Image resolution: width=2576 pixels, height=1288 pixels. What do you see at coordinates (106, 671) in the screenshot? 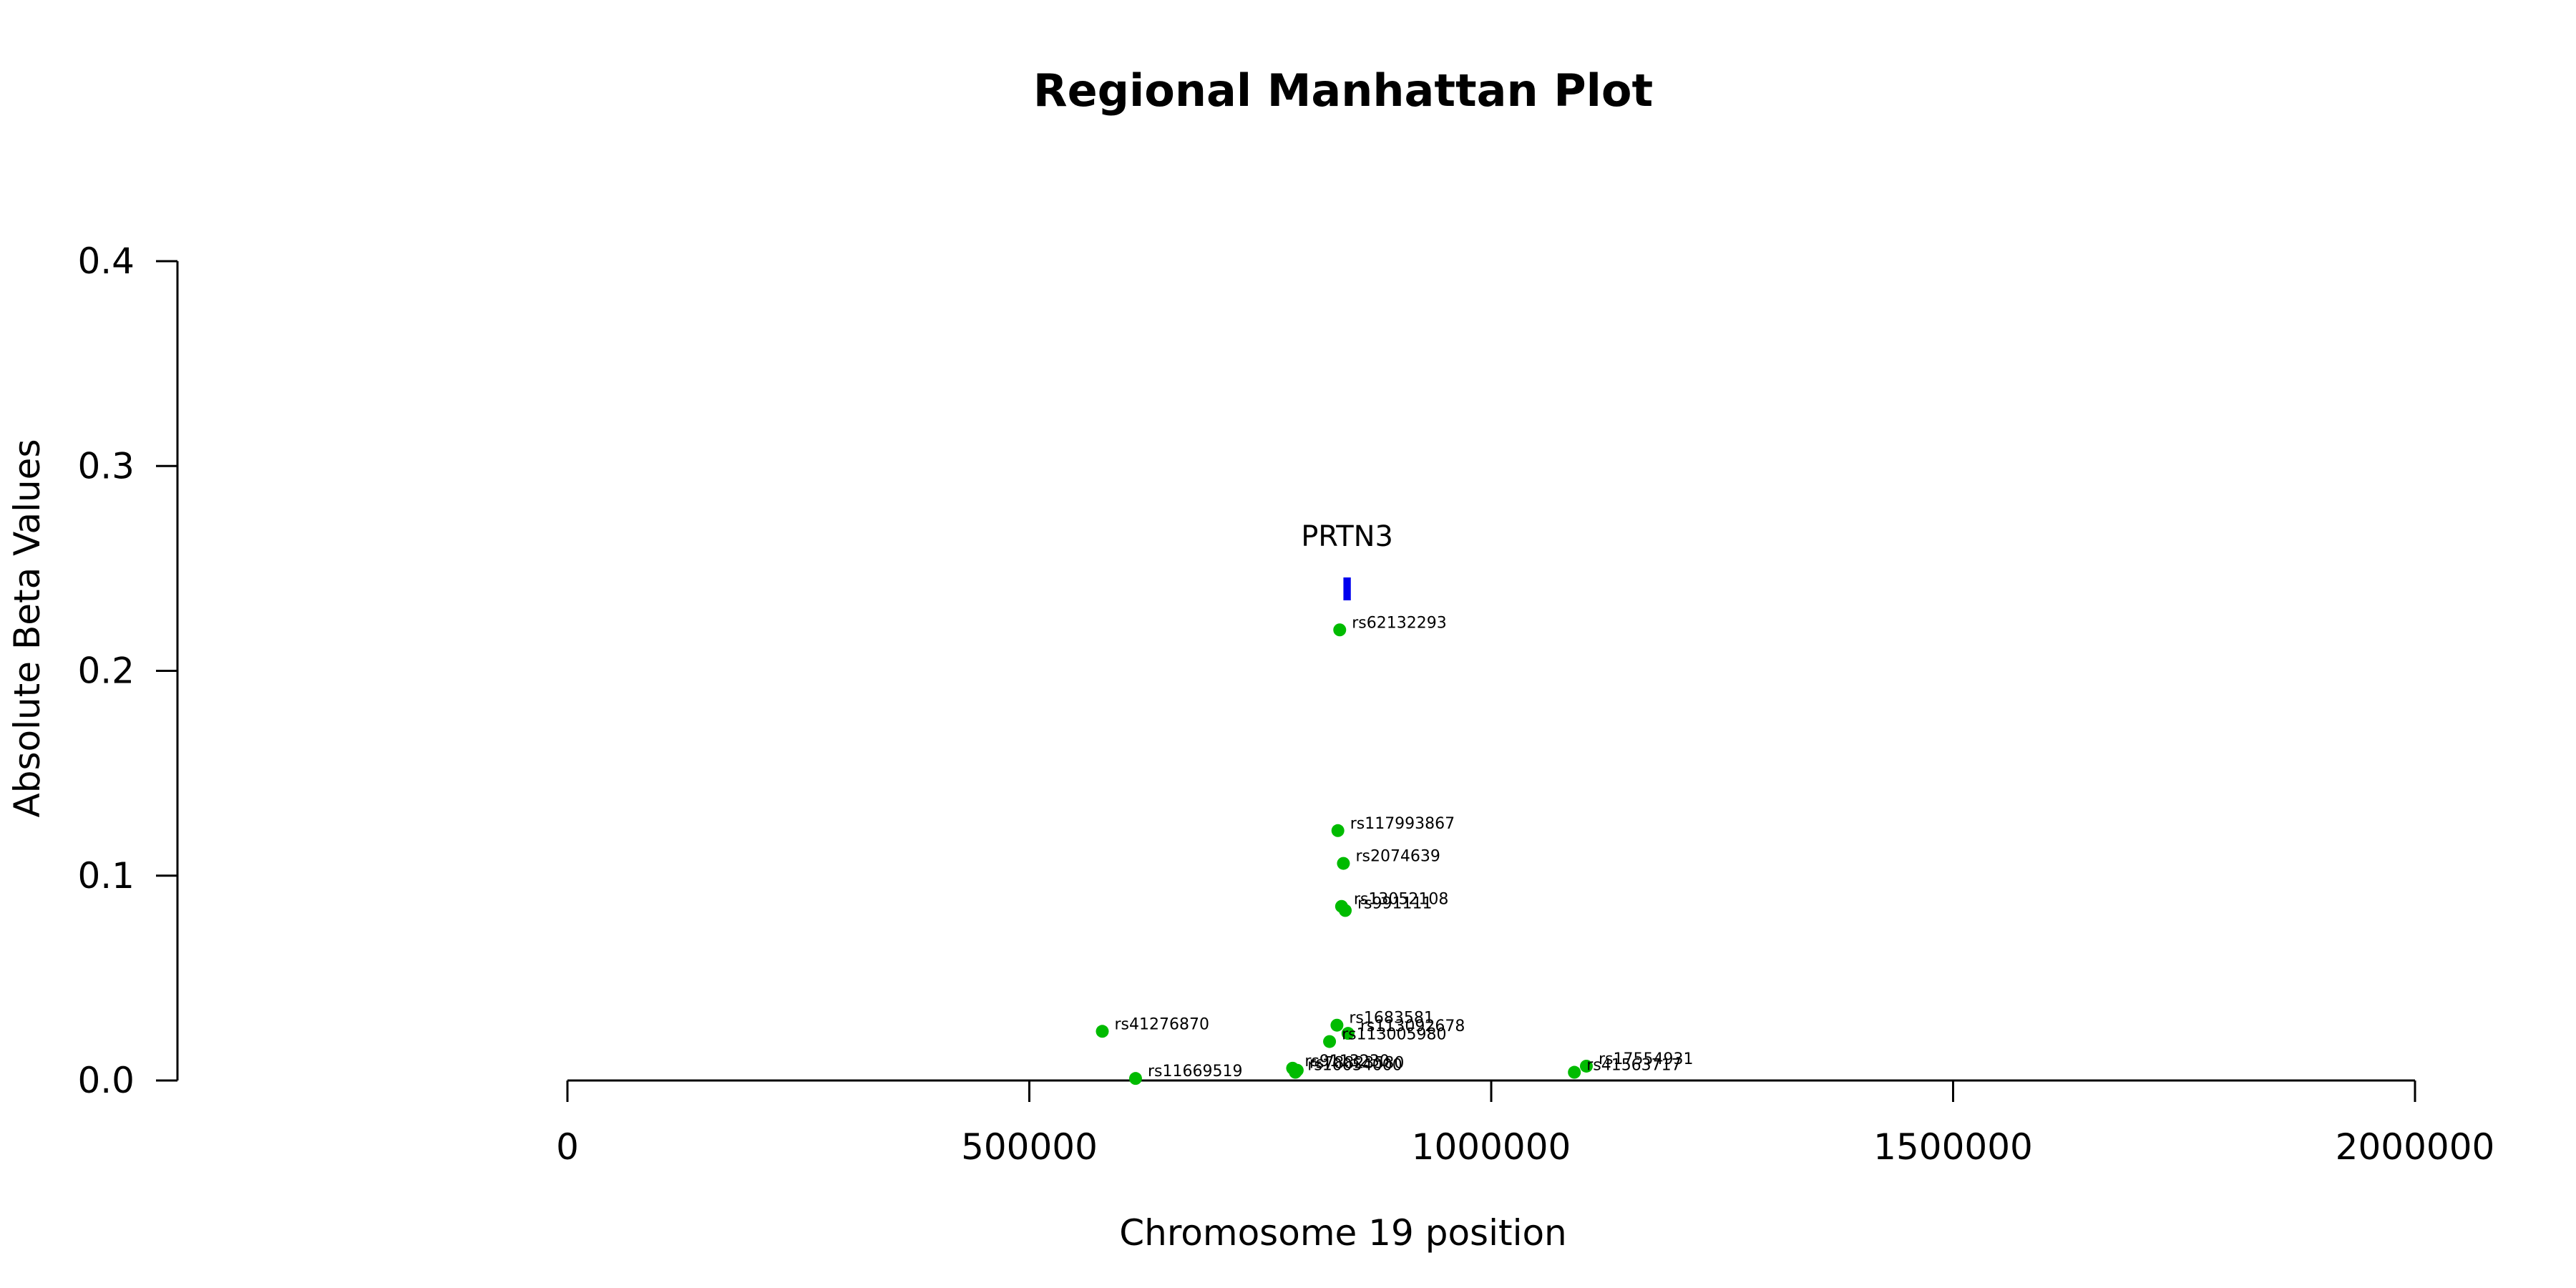
I see `y-tick-label: 0.2` at bounding box center [106, 671].